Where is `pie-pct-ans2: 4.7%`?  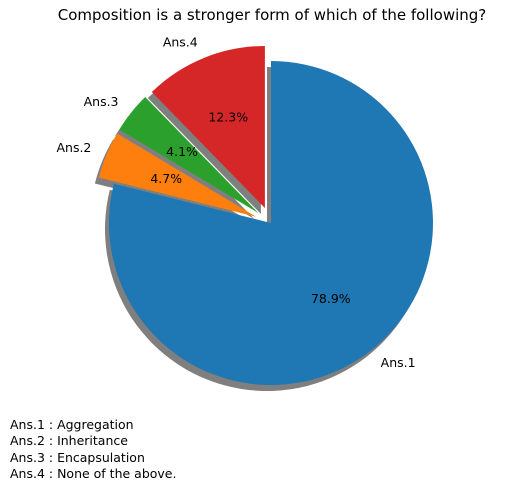 pie-pct-ans2: 4.7% is located at coordinates (166, 178).